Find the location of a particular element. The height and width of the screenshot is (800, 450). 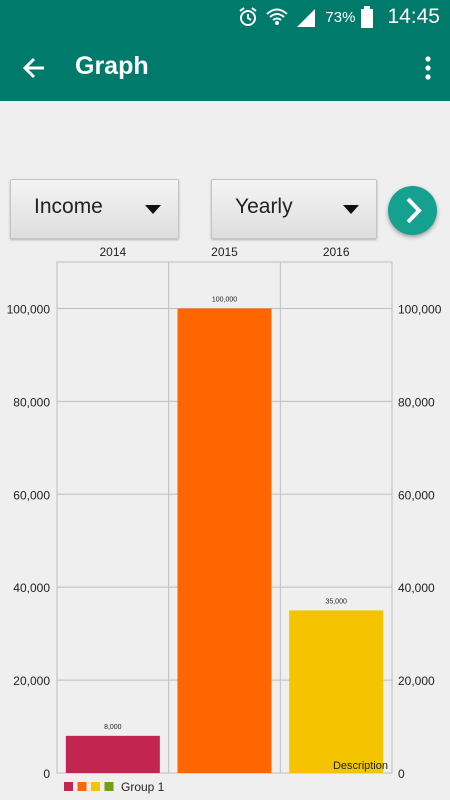

y-tick-label-left: 40,000 is located at coordinates (31, 588).